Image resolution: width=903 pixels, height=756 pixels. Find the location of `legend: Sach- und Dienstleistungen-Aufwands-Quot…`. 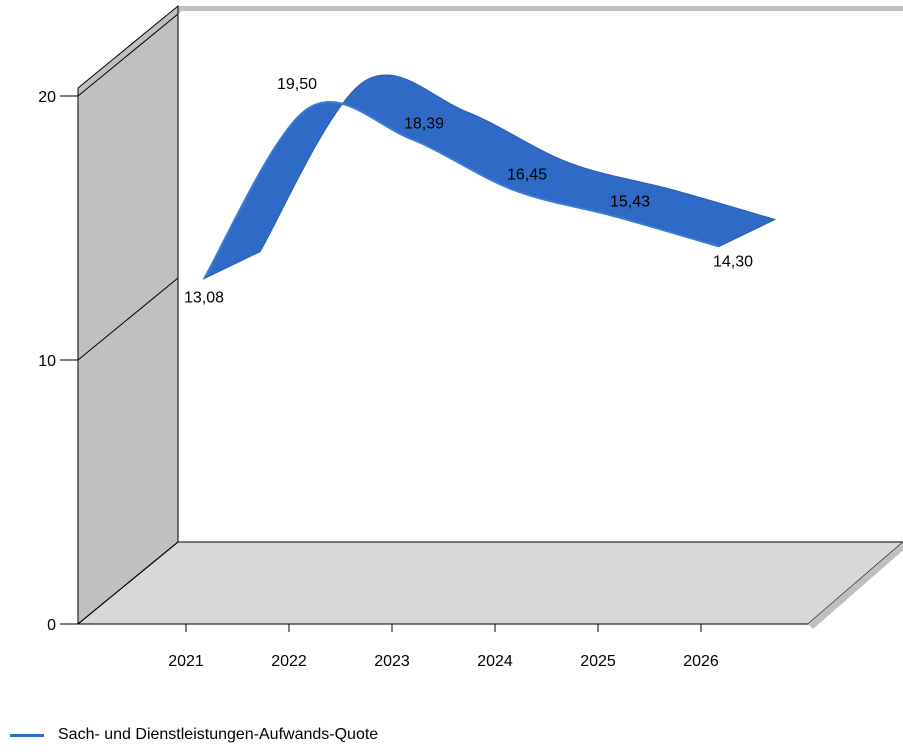

legend: Sach- und Dienstleistungen-Aufwands-Quot… is located at coordinates (194, 735).